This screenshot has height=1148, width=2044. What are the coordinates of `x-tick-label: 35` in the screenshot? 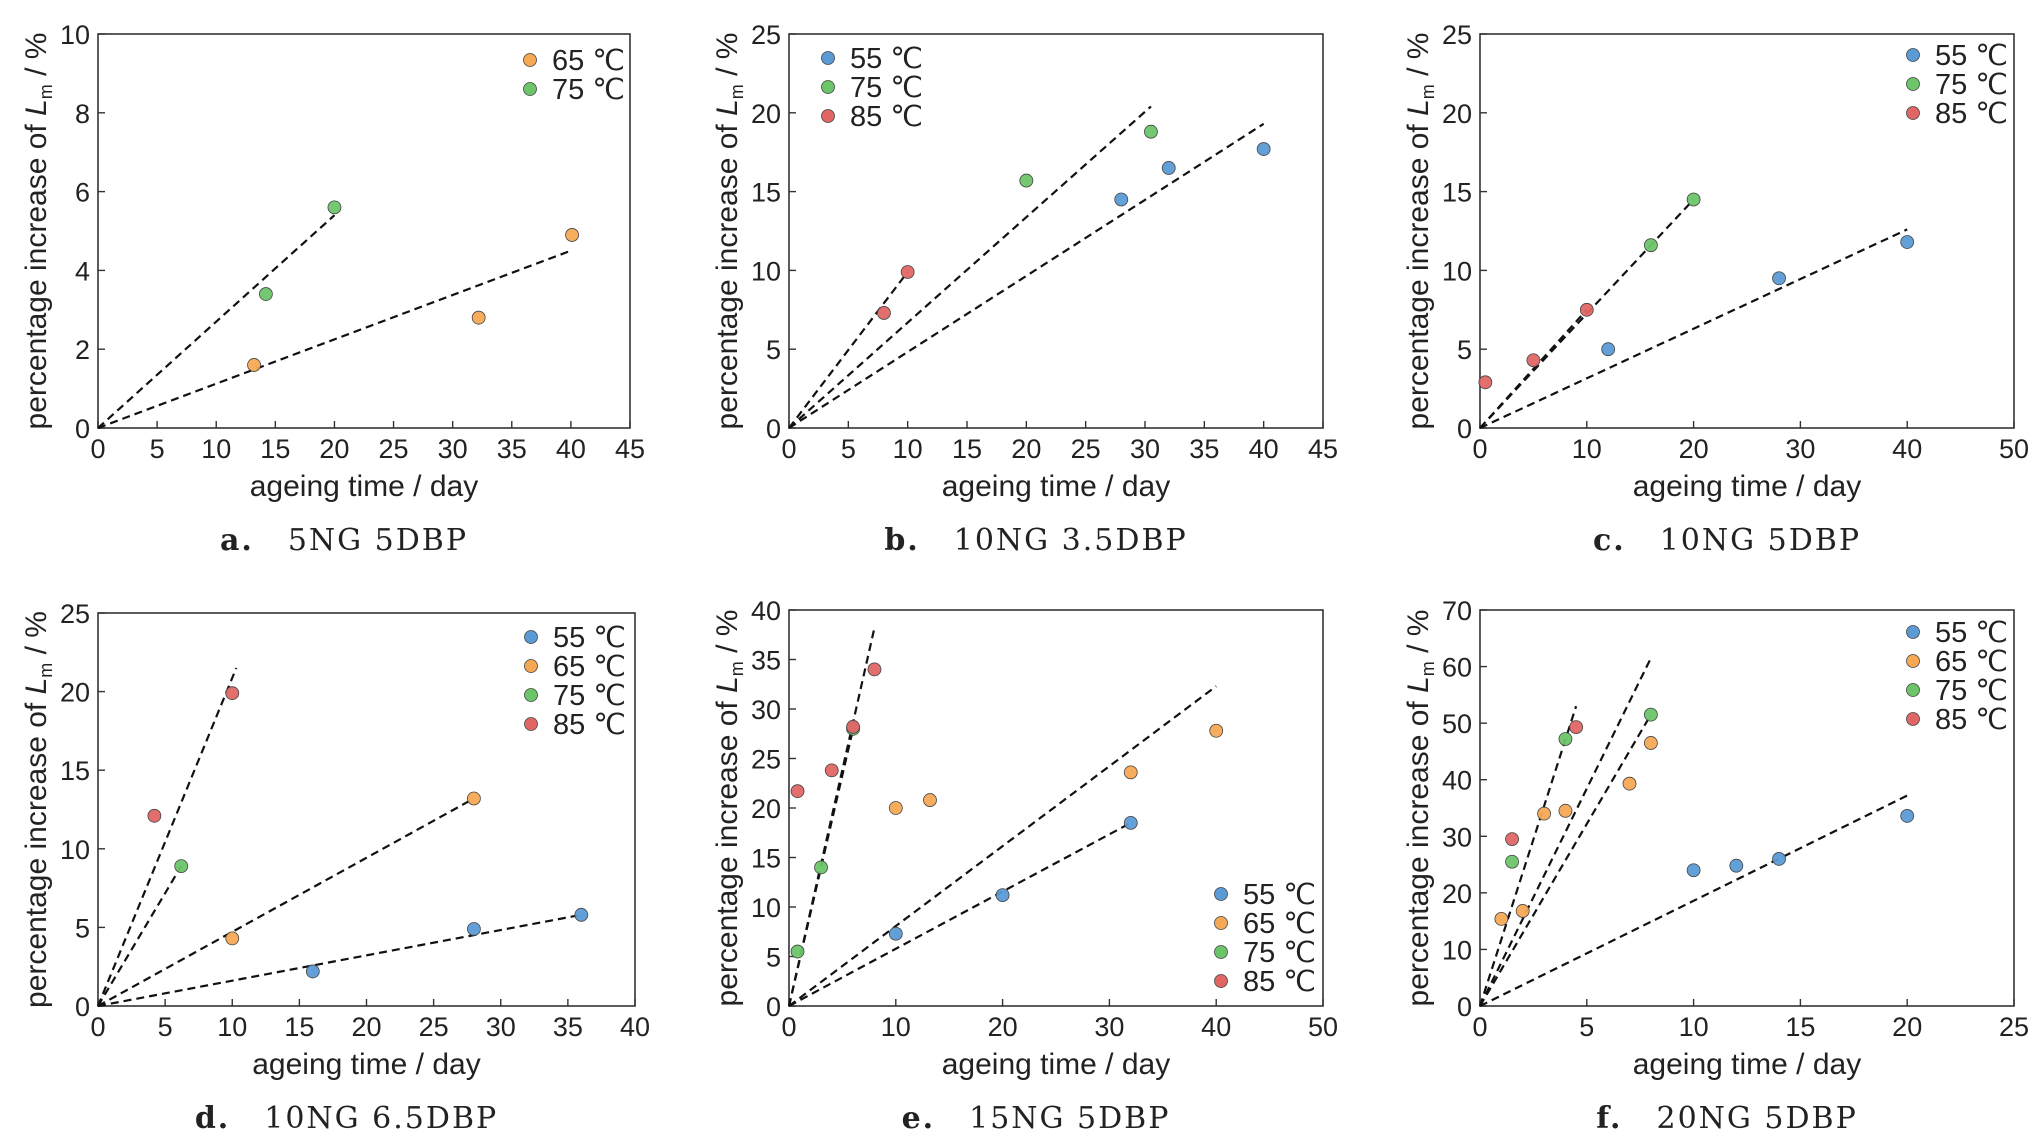 It's located at (568, 1027).